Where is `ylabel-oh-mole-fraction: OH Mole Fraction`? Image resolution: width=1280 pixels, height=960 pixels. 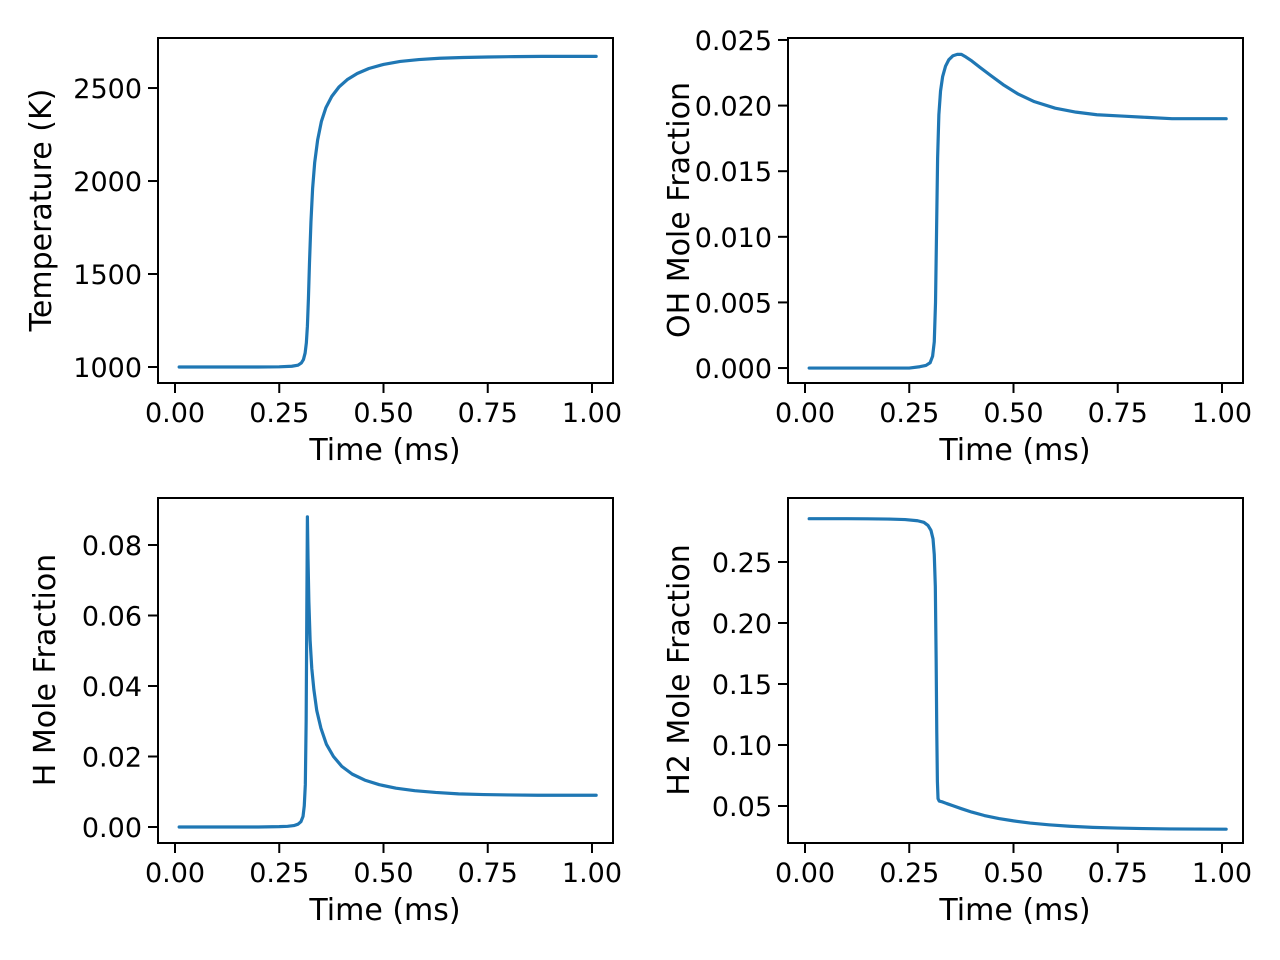
ylabel-oh-mole-fraction: OH Mole Fraction is located at coordinates (679, 210).